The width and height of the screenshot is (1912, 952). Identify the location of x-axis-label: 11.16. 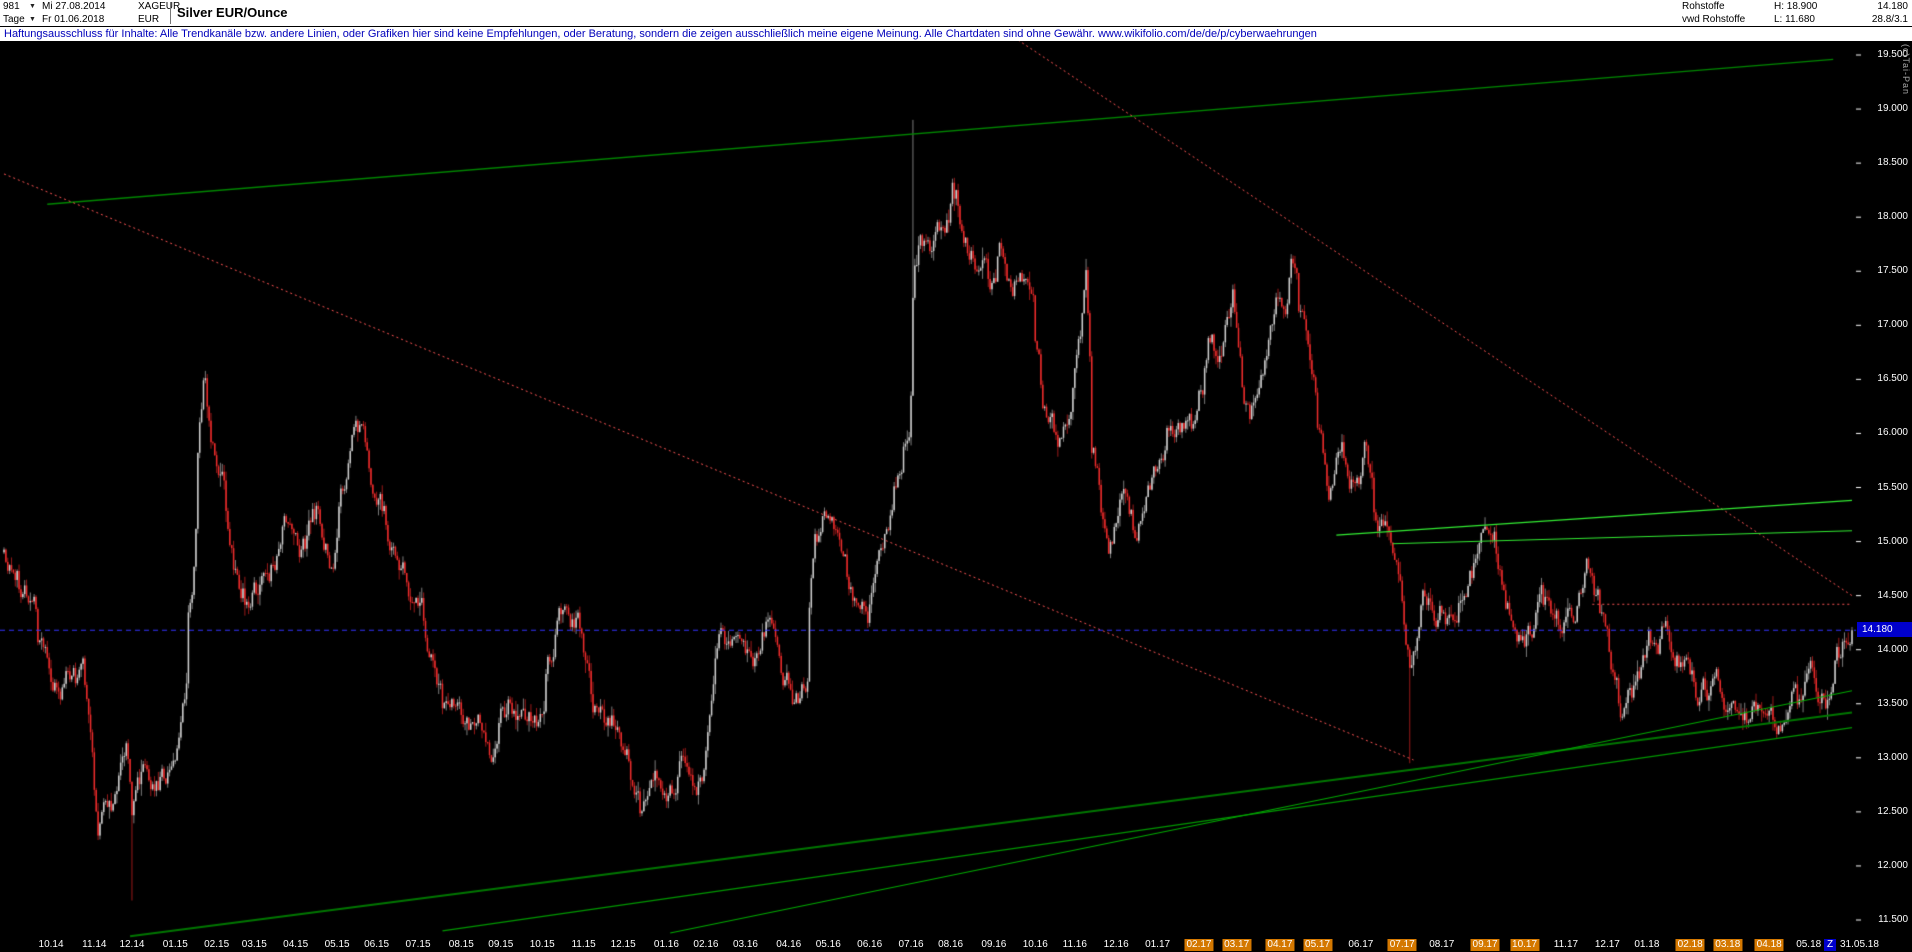
(1074, 944).